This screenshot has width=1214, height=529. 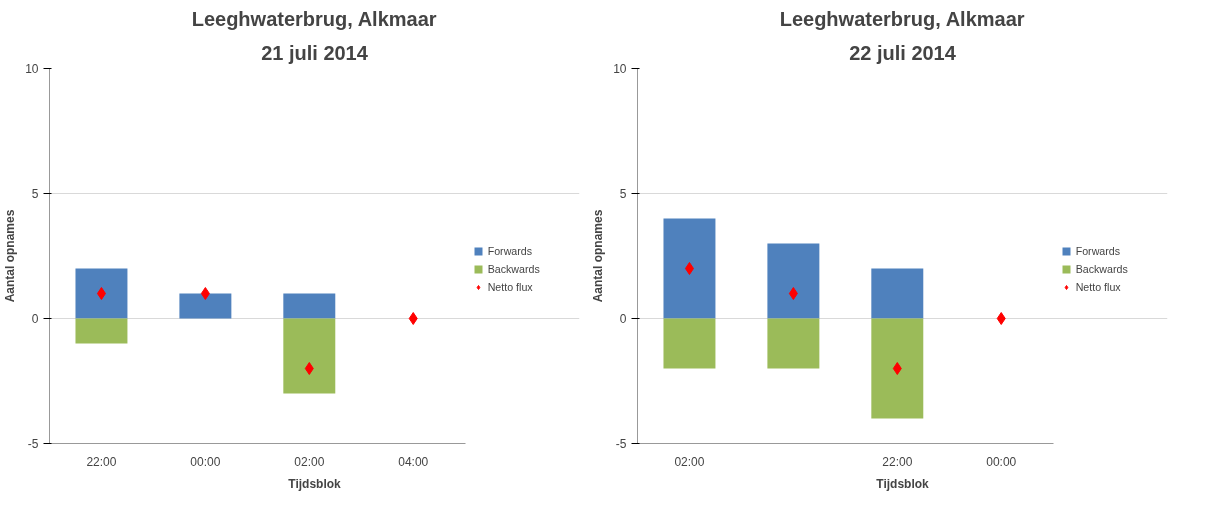 What do you see at coordinates (413, 461) in the screenshot?
I see `x-tick-label: 04:00` at bounding box center [413, 461].